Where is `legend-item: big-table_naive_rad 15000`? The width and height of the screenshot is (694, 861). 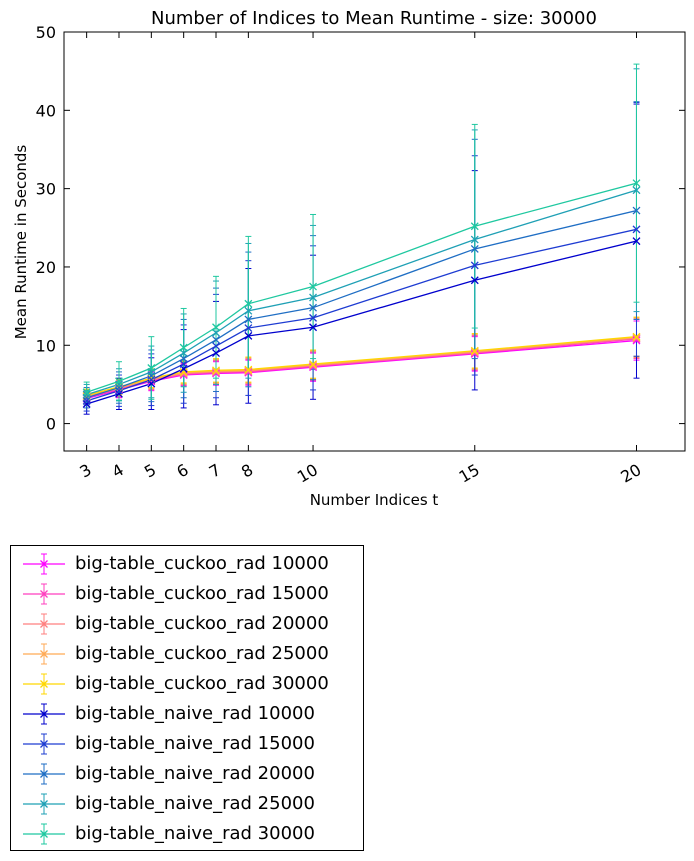 legend-item: big-table_naive_rad 15000 is located at coordinates (187, 744).